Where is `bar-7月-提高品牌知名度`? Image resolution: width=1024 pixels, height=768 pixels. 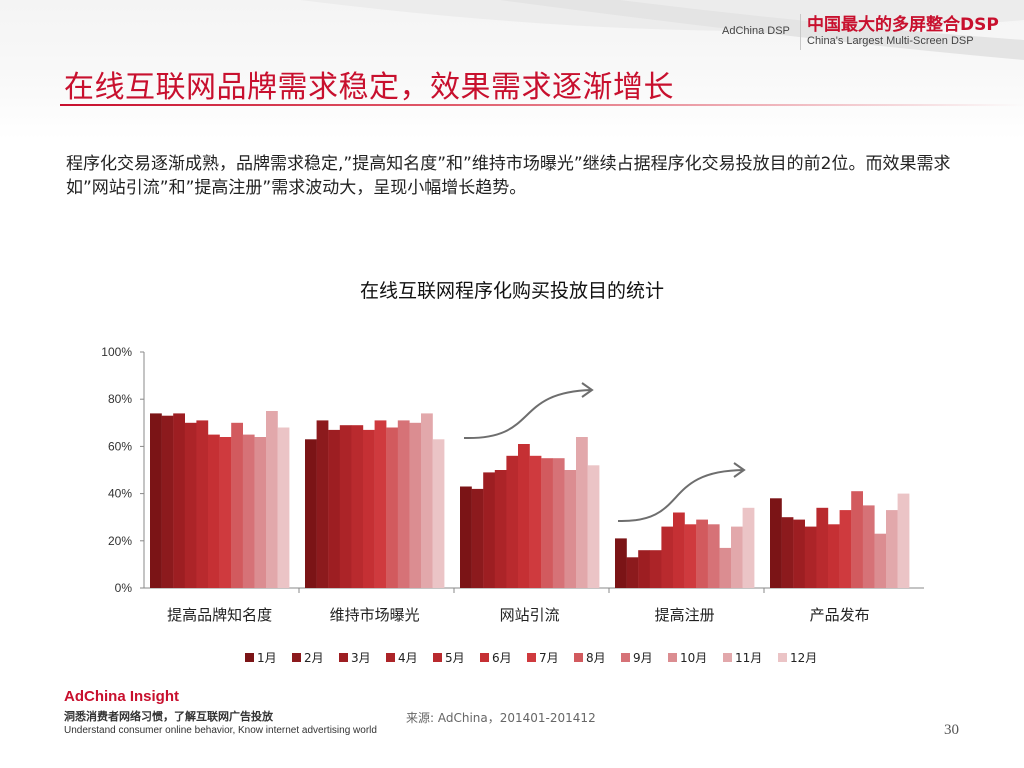
bar-7月-提高品牌知名度 is located at coordinates (225, 512).